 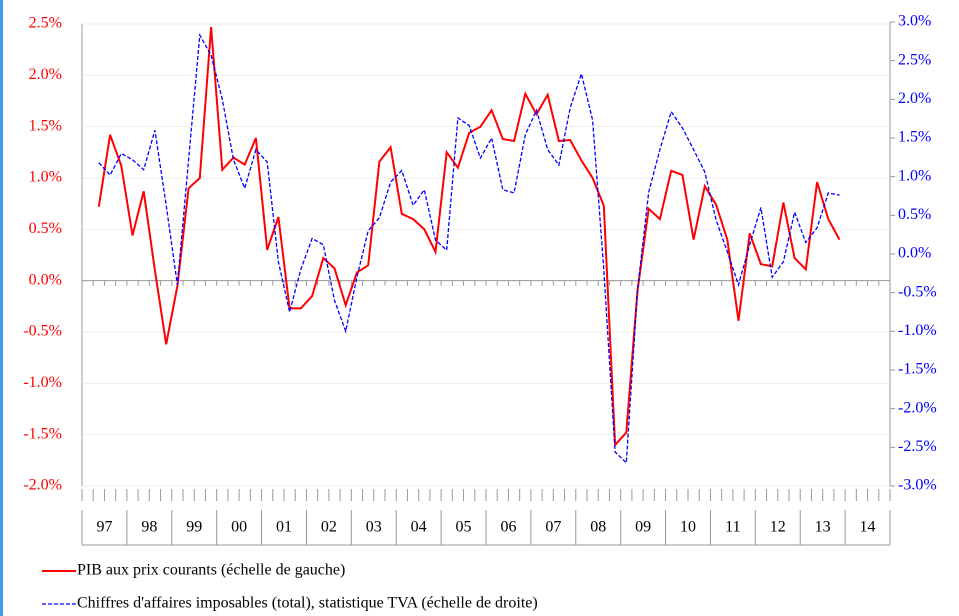 What do you see at coordinates (868, 527) in the screenshot?
I see `x-tick-label: 14` at bounding box center [868, 527].